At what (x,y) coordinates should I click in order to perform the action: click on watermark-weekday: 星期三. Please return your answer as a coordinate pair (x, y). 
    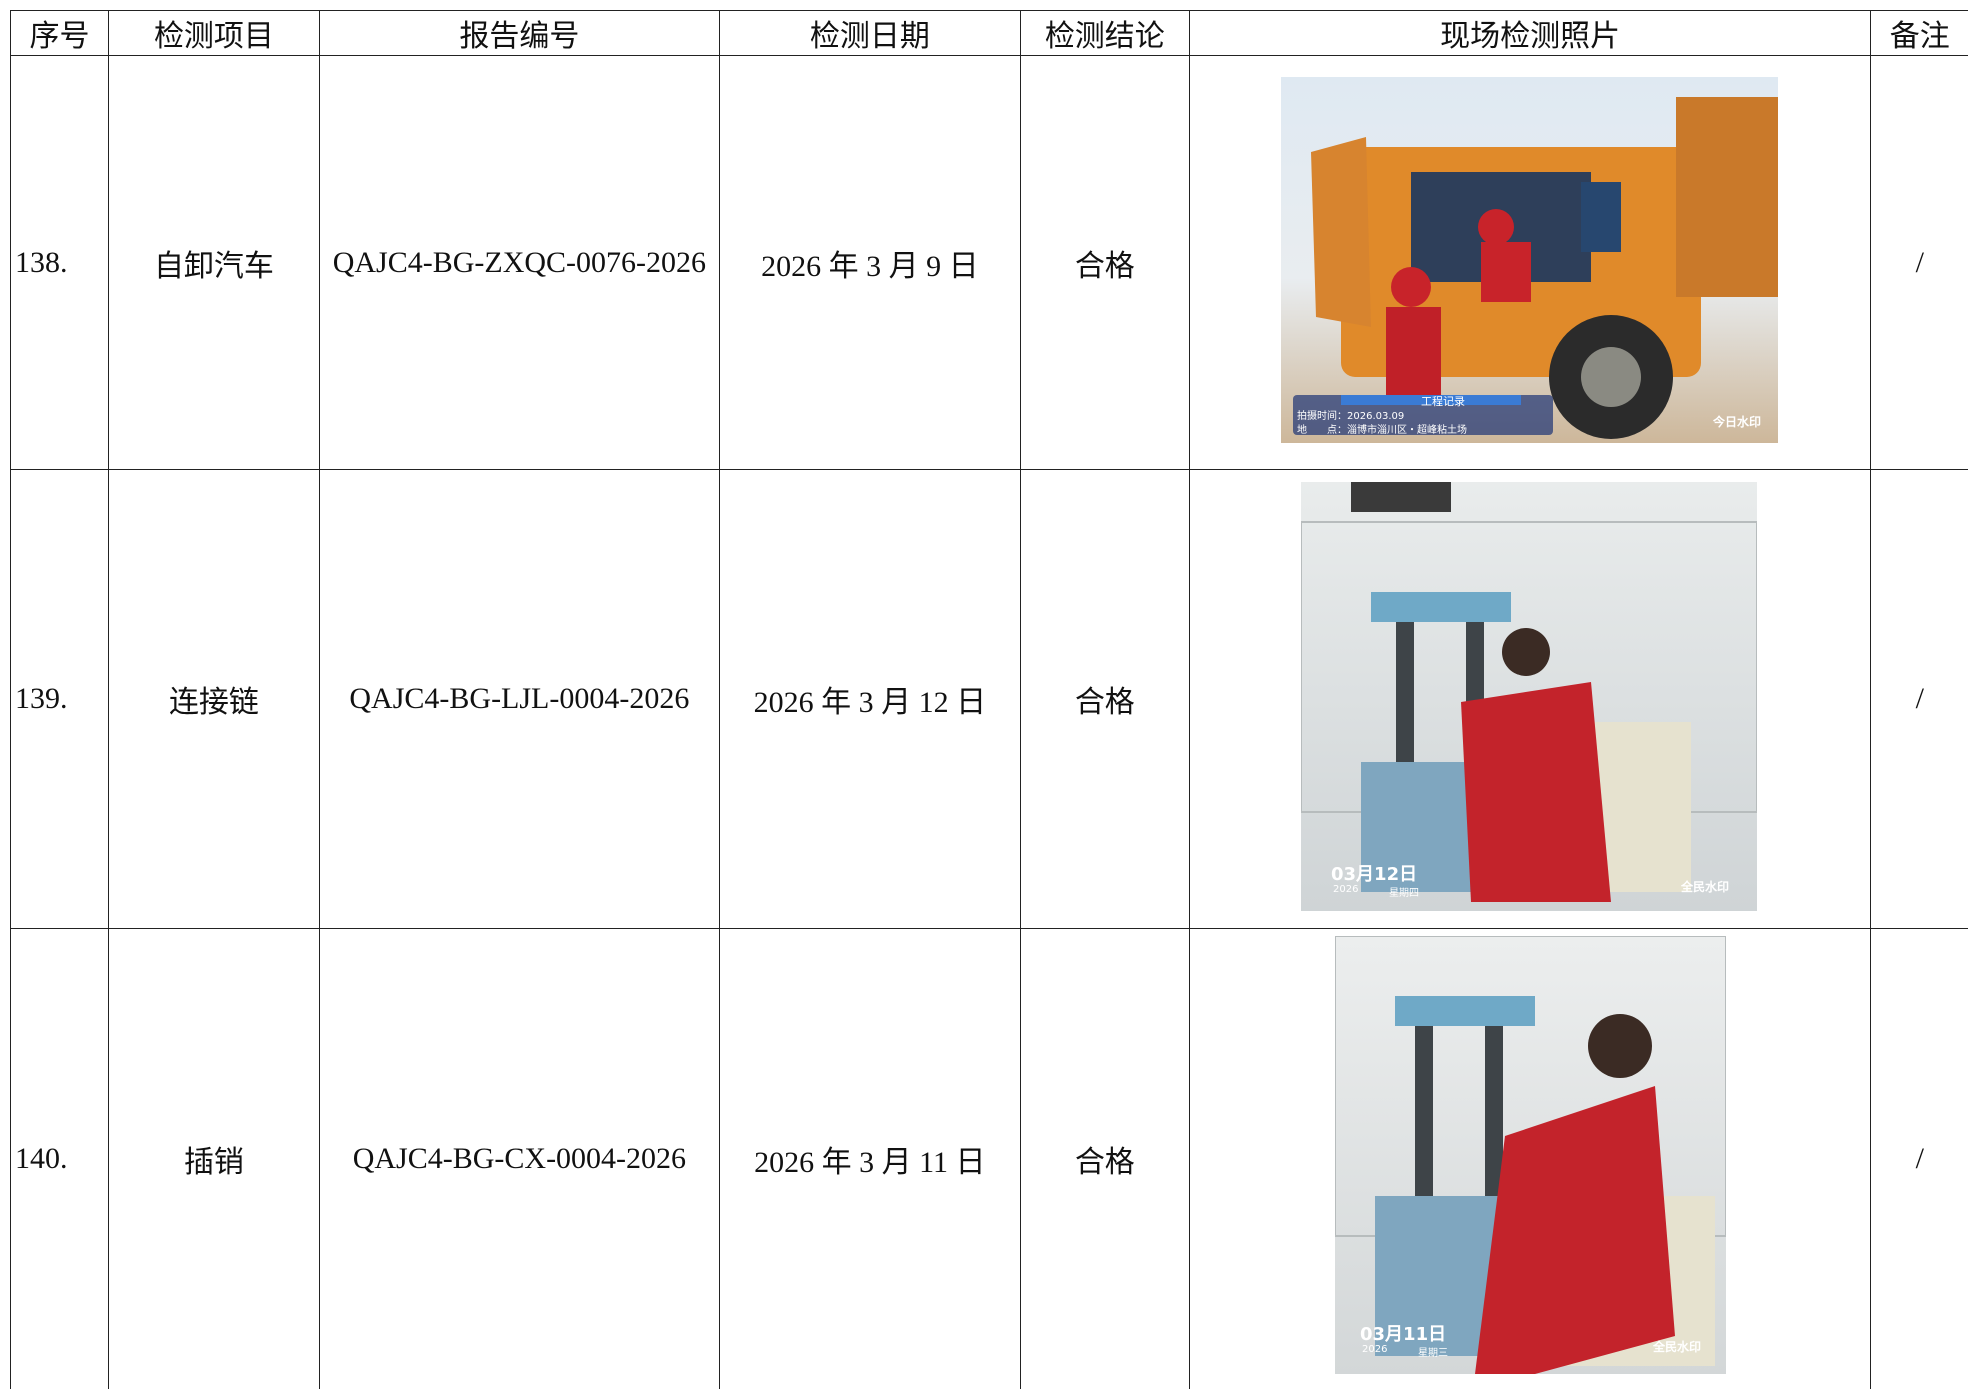
    Looking at the image, I should click on (1433, 1351).